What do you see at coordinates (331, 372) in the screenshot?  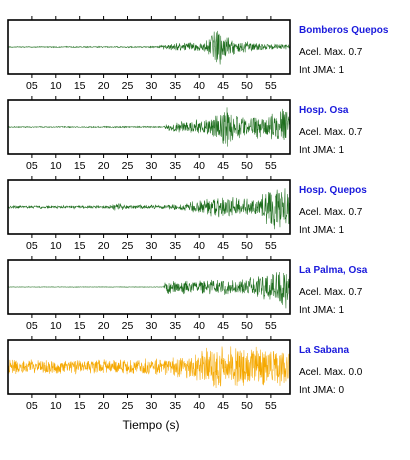 I see `accel-max-label: Acel. Max. 0.0` at bounding box center [331, 372].